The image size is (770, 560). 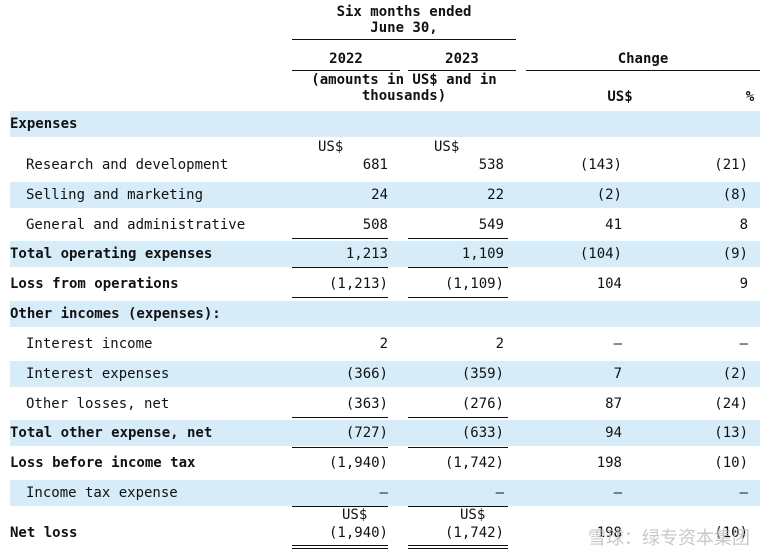 I want to click on row-general-admin: General and administrative 508 549 41 8, so click(x=385, y=225).